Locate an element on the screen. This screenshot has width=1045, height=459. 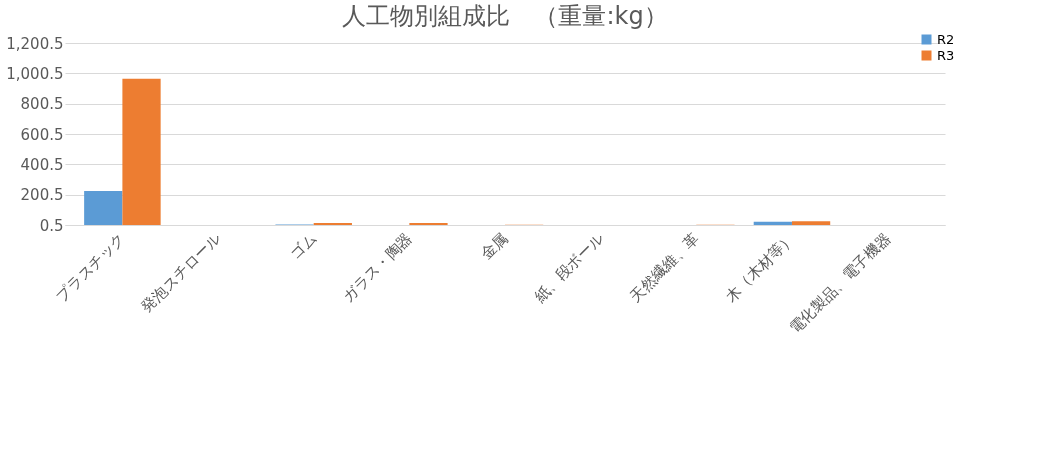
x-tick-label: 紙、段ボール is located at coordinates (569, 267).